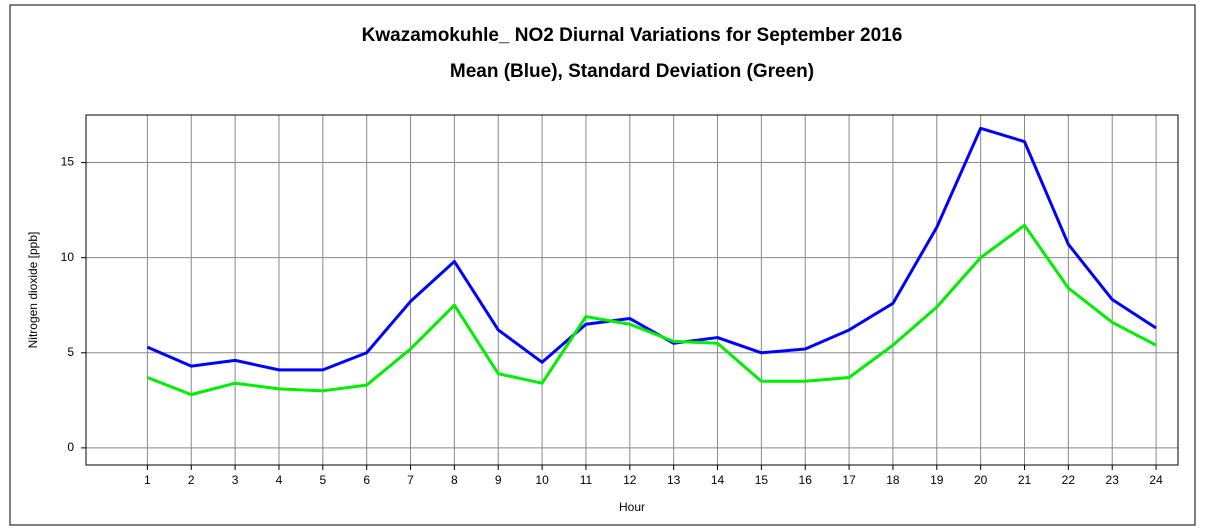  I want to click on y-tick-label: 0, so click(70, 447).